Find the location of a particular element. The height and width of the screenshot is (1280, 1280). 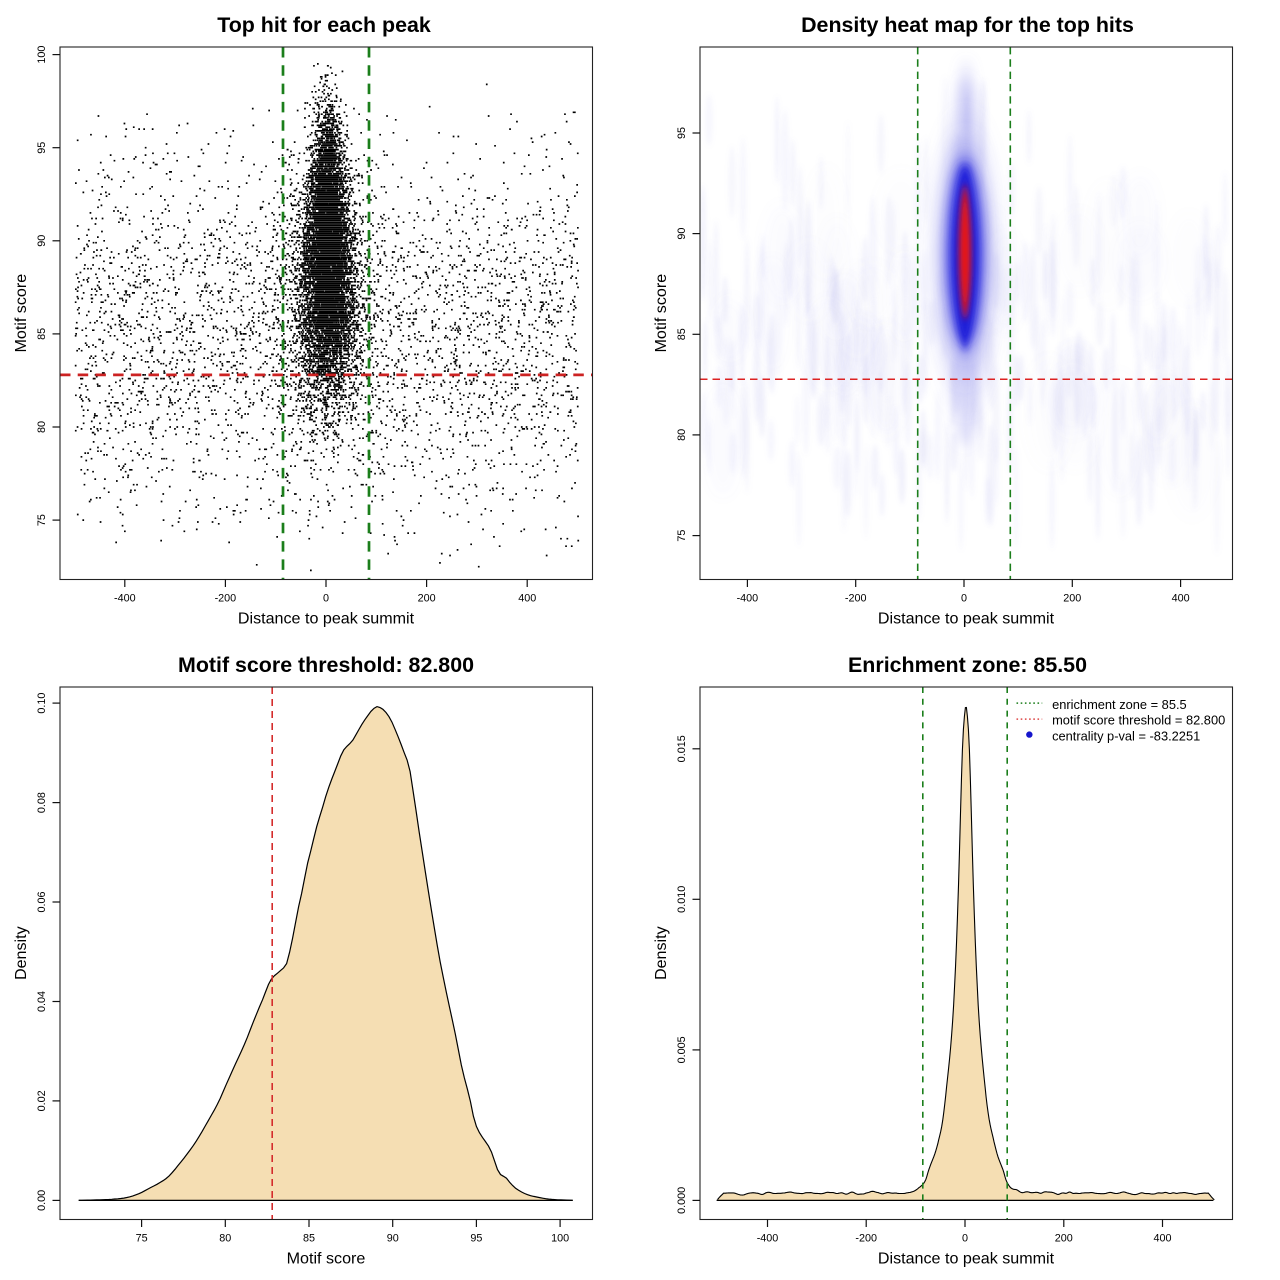

svg-text: 0.06 is located at coordinates (42, 901).